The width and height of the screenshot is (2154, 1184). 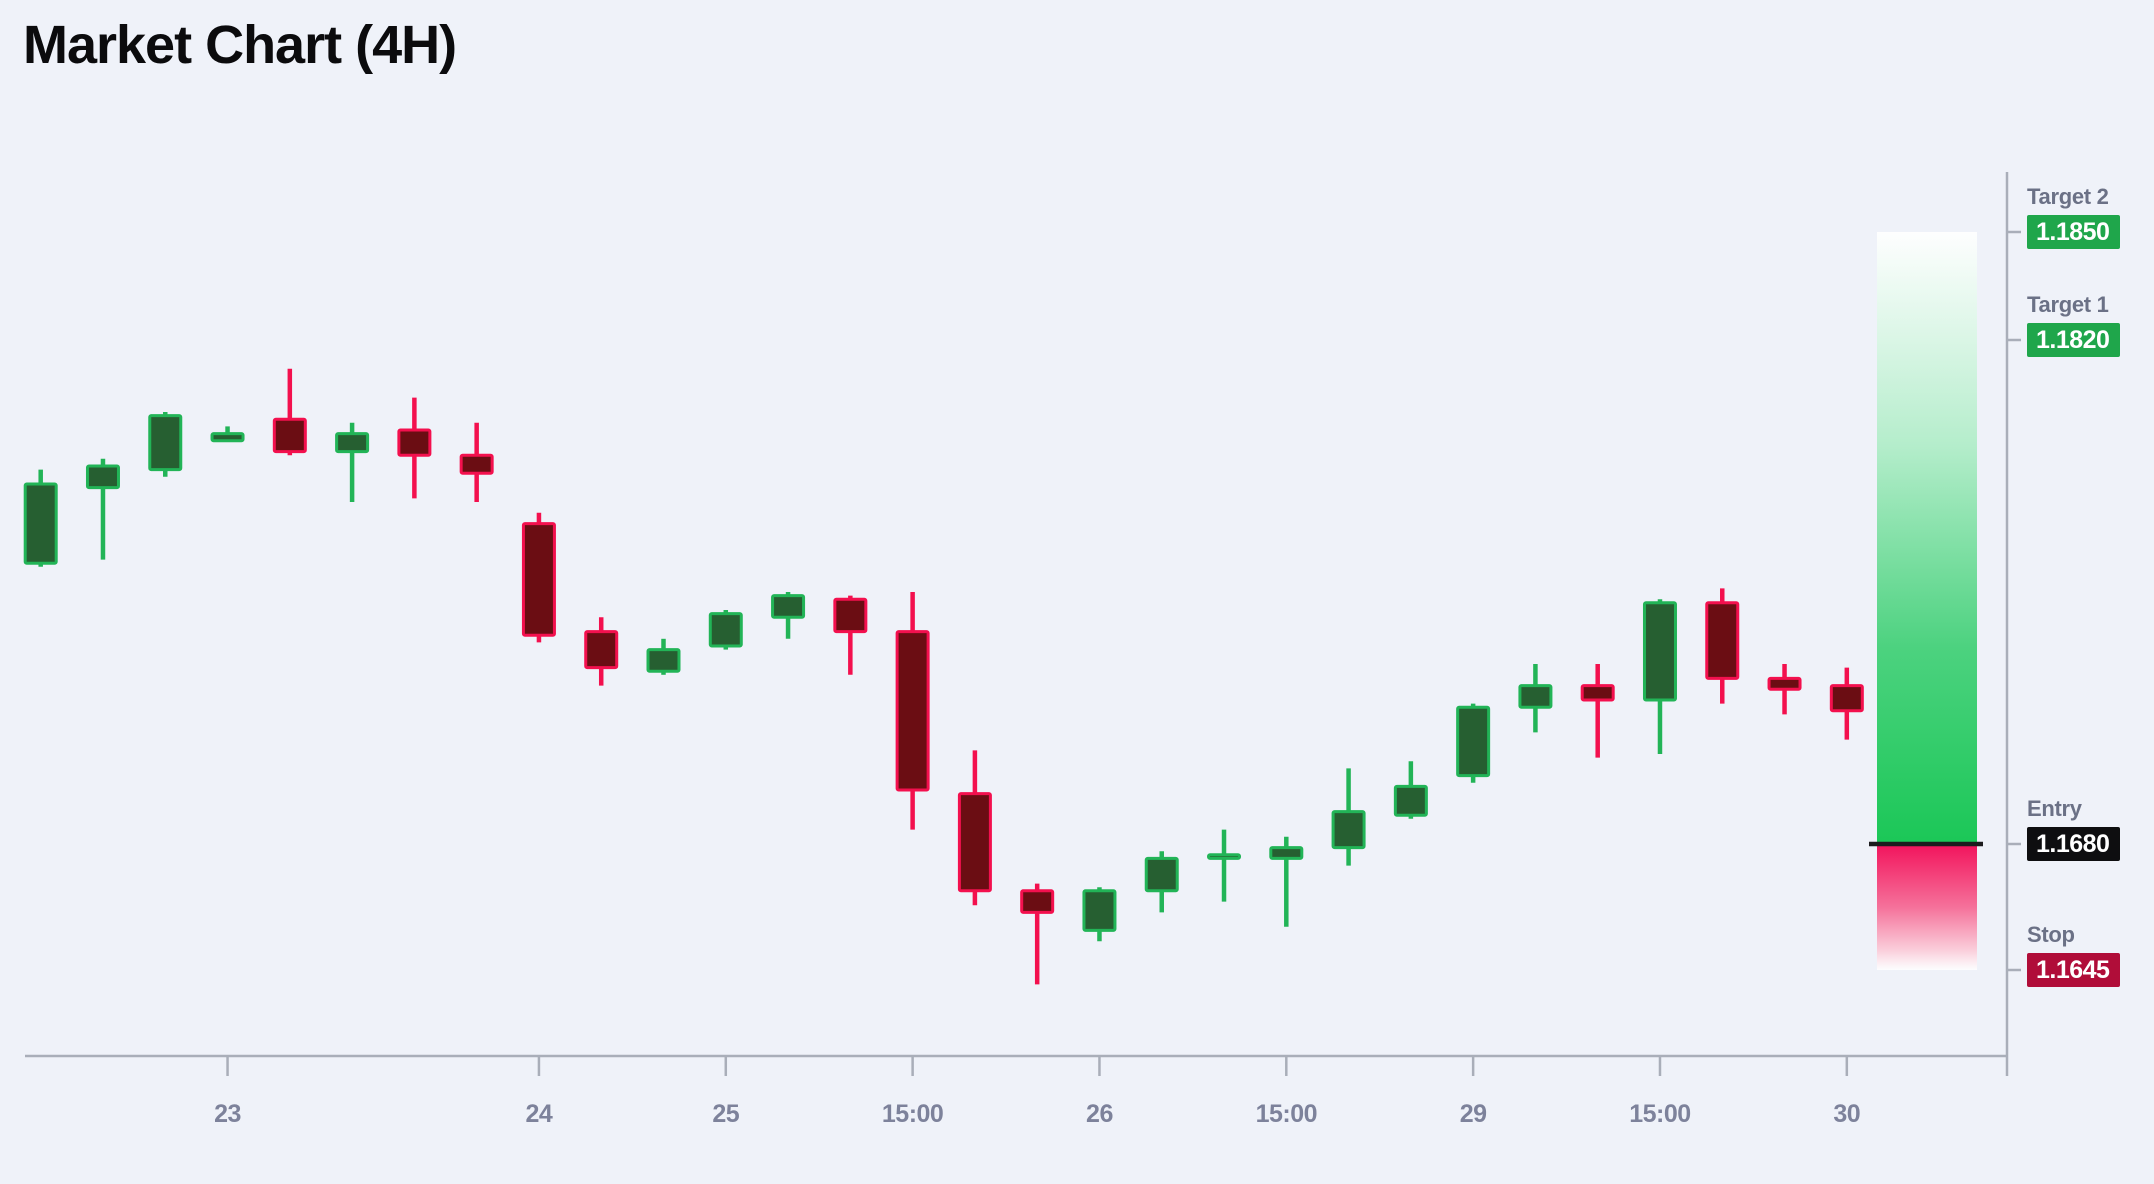 I want to click on level-entry: Entry 1.1680, so click(x=2087, y=828).